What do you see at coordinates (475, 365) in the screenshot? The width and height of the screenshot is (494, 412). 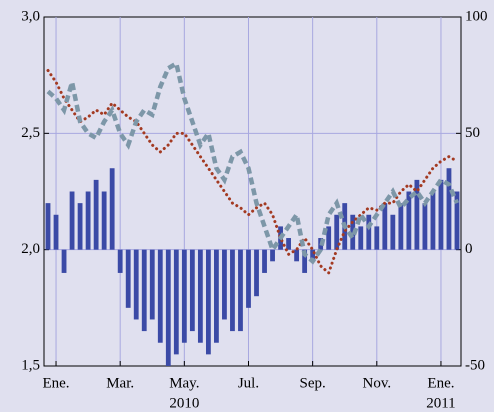 I see `y2-tick-label: -50` at bounding box center [475, 365].